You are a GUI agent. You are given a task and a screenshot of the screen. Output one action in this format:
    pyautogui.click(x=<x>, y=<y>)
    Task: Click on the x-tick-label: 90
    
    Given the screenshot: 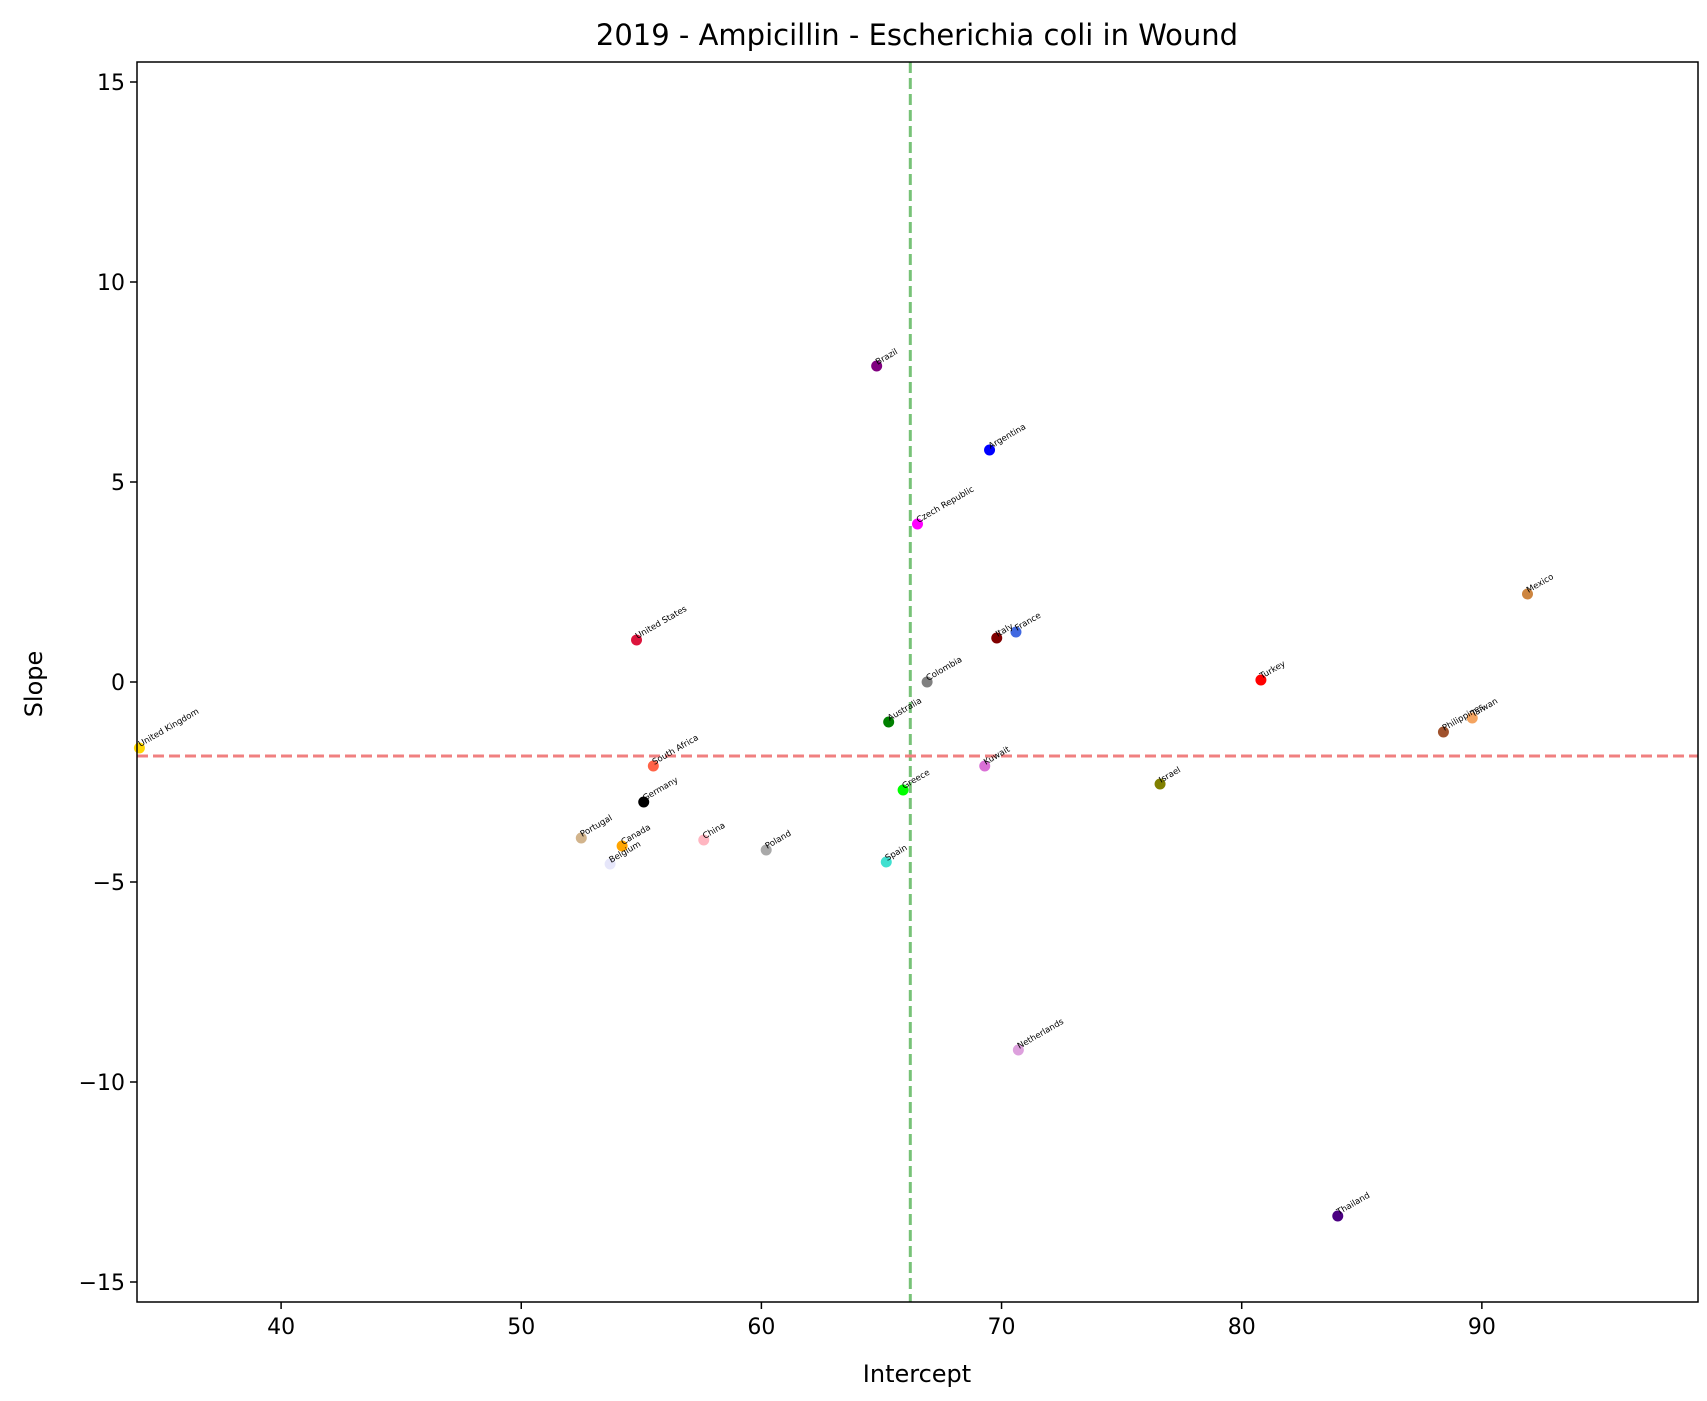 What is the action you would take?
    pyautogui.click(x=1482, y=1327)
    